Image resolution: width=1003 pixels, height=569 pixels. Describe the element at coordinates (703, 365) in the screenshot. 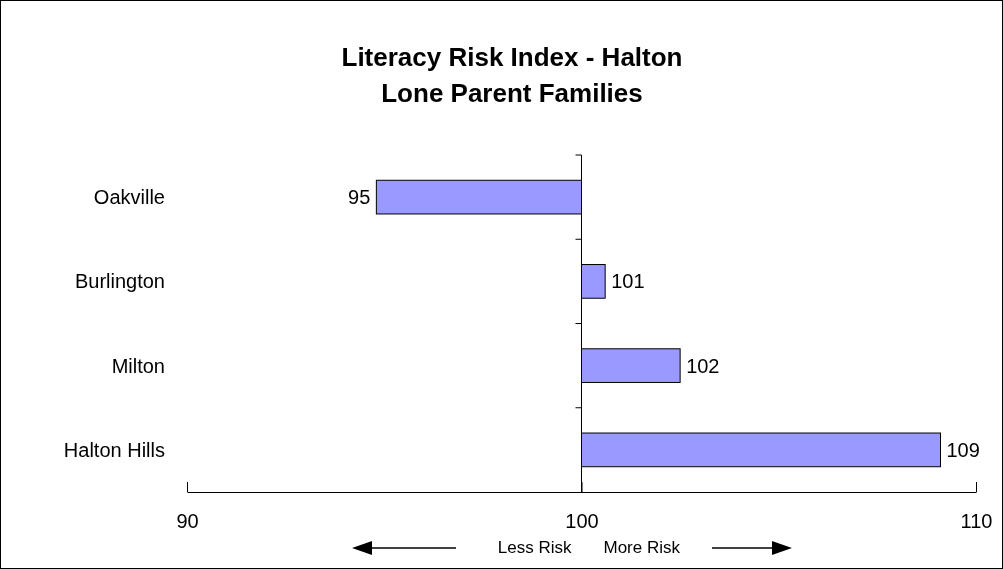

I see `data-label: 102` at that location.